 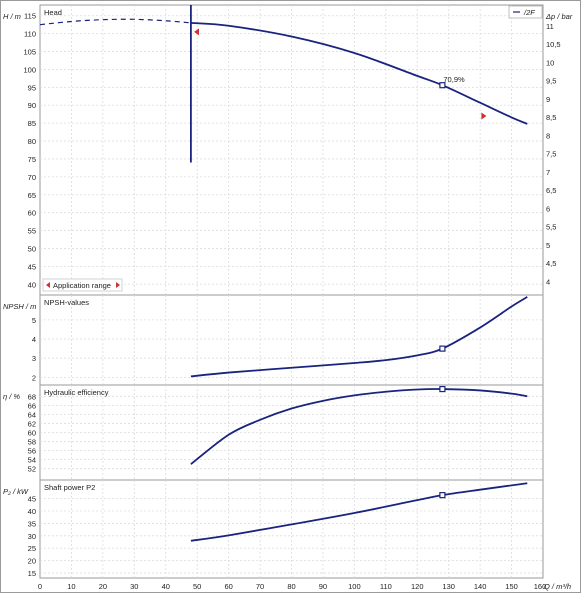 What do you see at coordinates (197, 586) in the screenshot?
I see `x-tick-label: 50` at bounding box center [197, 586].